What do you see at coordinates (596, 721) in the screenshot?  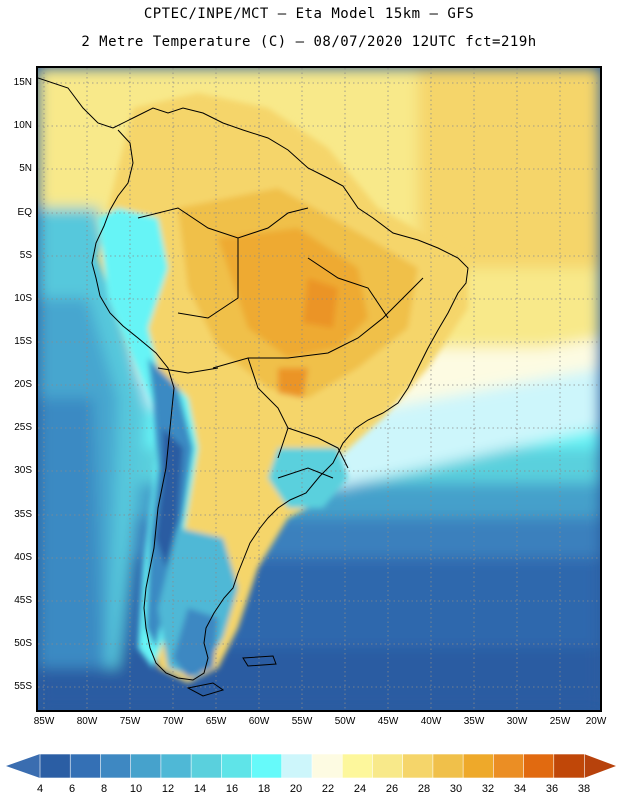 I see `lon-label: 20W` at bounding box center [596, 721].